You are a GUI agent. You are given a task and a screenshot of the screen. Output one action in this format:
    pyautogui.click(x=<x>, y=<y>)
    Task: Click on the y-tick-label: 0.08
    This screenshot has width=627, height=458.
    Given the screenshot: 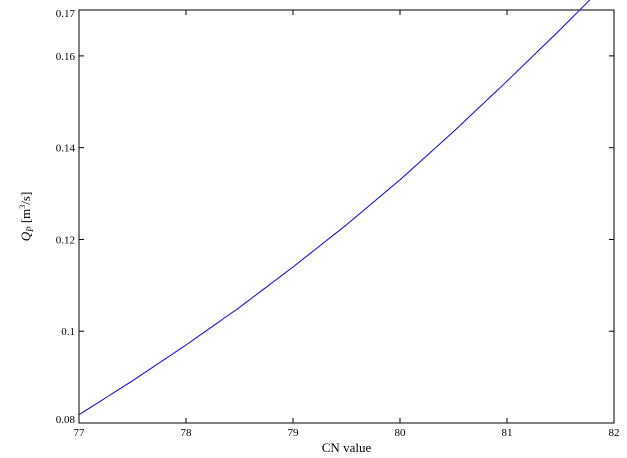 What is the action you would take?
    pyautogui.click(x=66, y=420)
    